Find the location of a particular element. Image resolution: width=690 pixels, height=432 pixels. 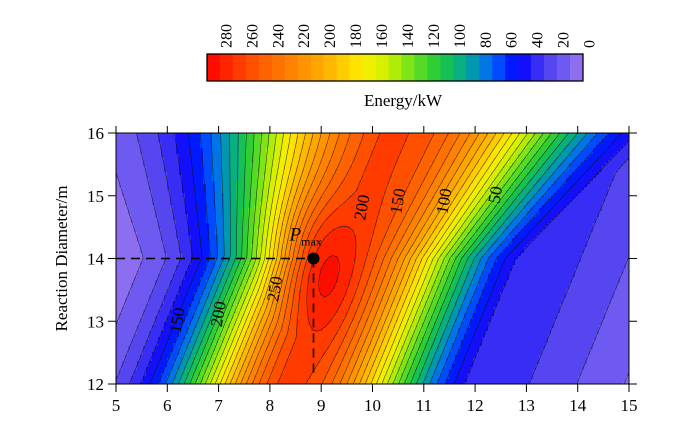

colorbar-tick-label-140: 140 is located at coordinates (408, 36).